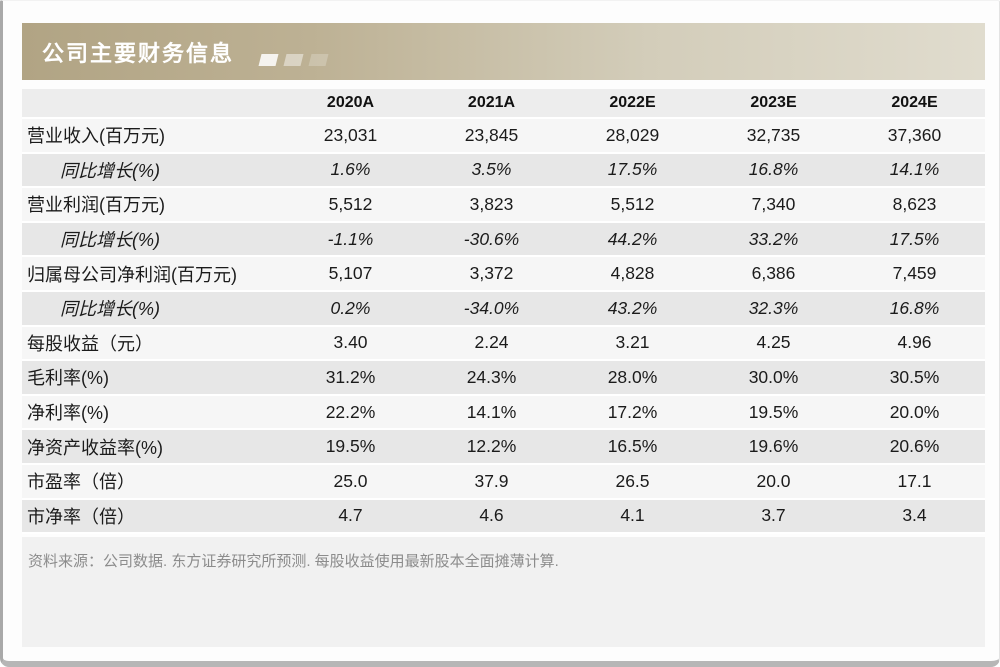  I want to click on cell-value: 24.3%, so click(491, 378).